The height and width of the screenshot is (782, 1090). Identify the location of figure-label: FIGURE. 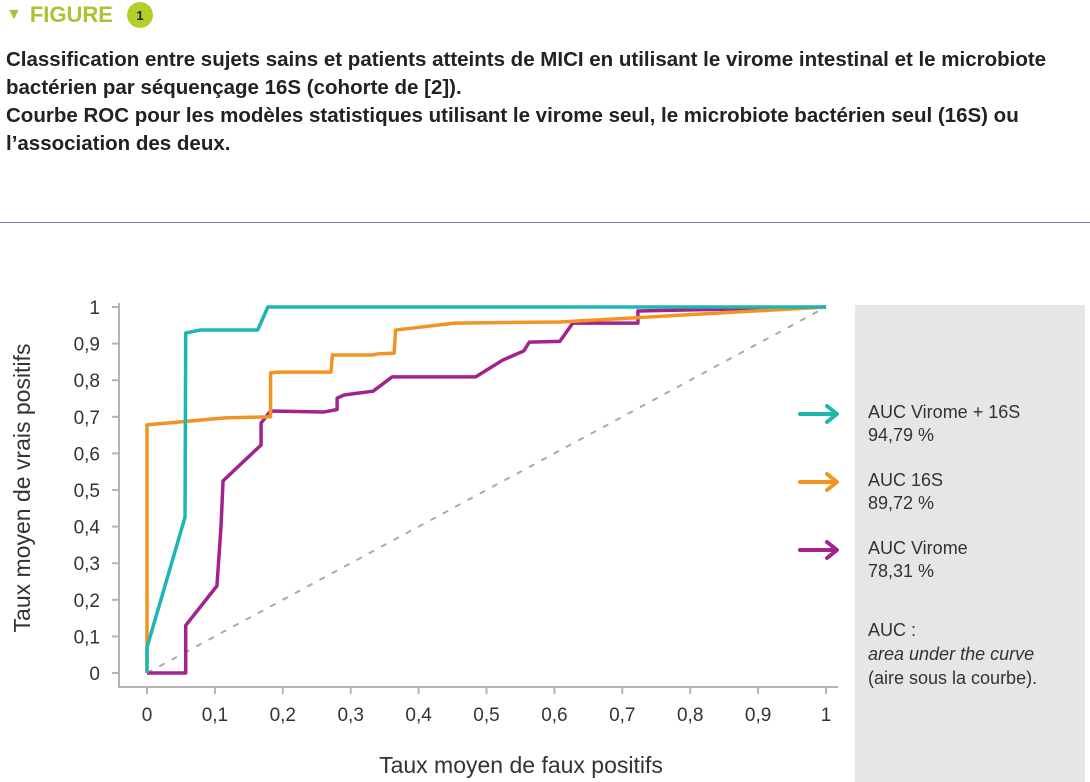
(71, 14).